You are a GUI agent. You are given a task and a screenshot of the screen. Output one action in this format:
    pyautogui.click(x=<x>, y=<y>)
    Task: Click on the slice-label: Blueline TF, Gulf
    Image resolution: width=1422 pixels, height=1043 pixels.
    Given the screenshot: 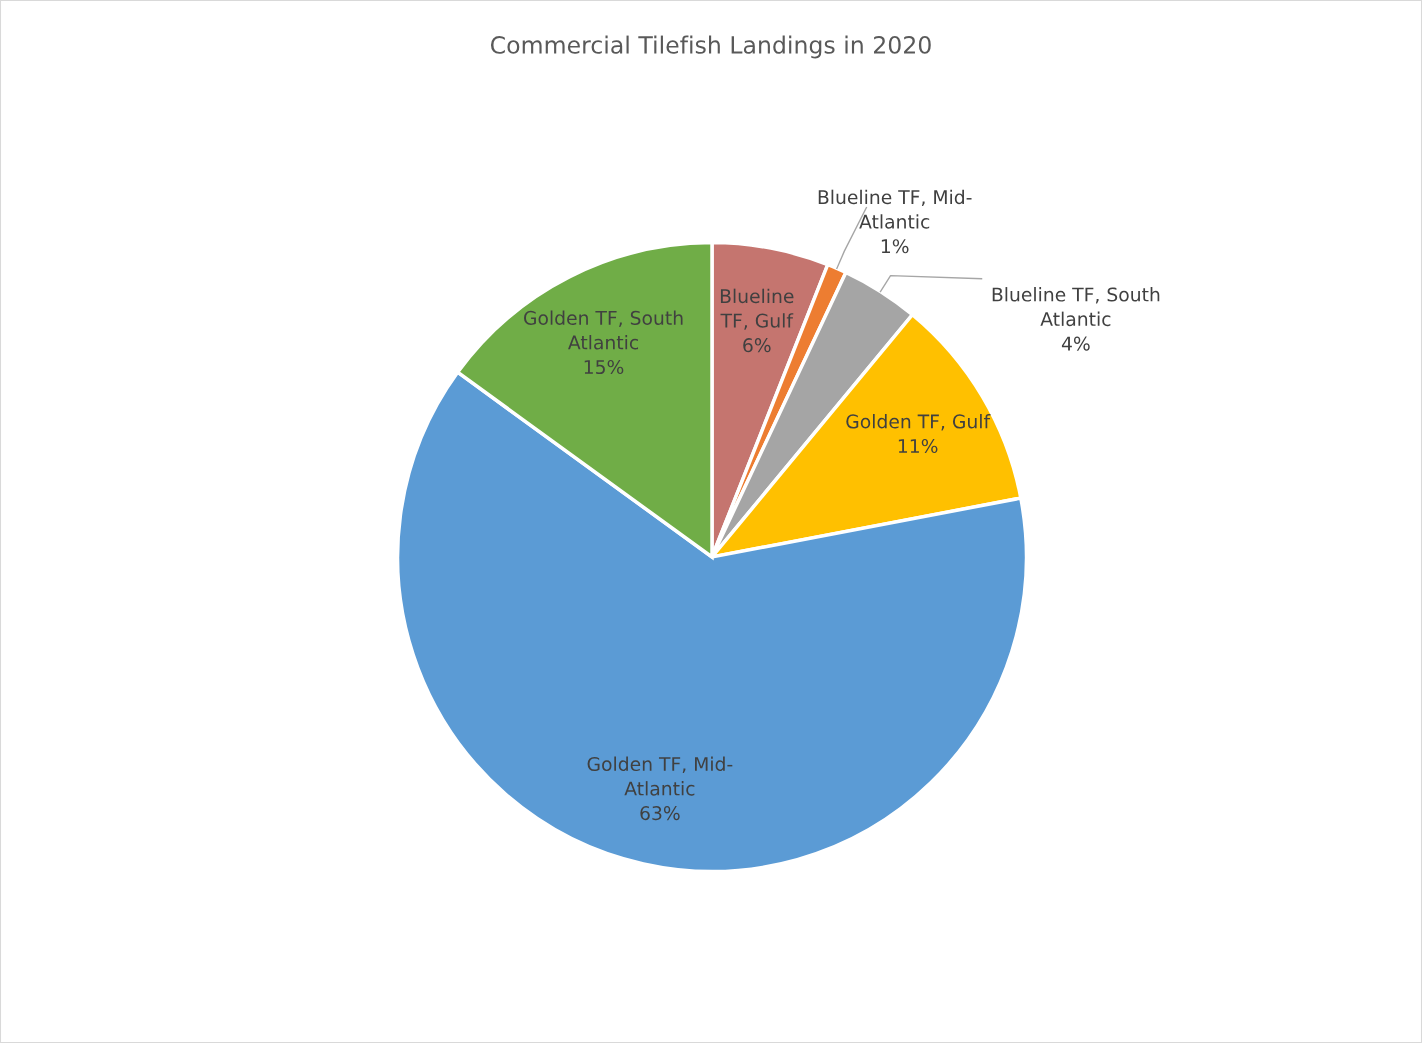 What is the action you would take?
    pyautogui.click(x=757, y=309)
    